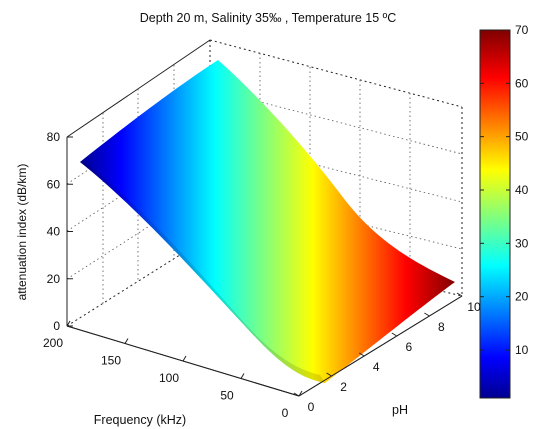 The height and width of the screenshot is (429, 555). Describe the element at coordinates (169, 378) in the screenshot. I see `x-tick-label: 100` at that location.